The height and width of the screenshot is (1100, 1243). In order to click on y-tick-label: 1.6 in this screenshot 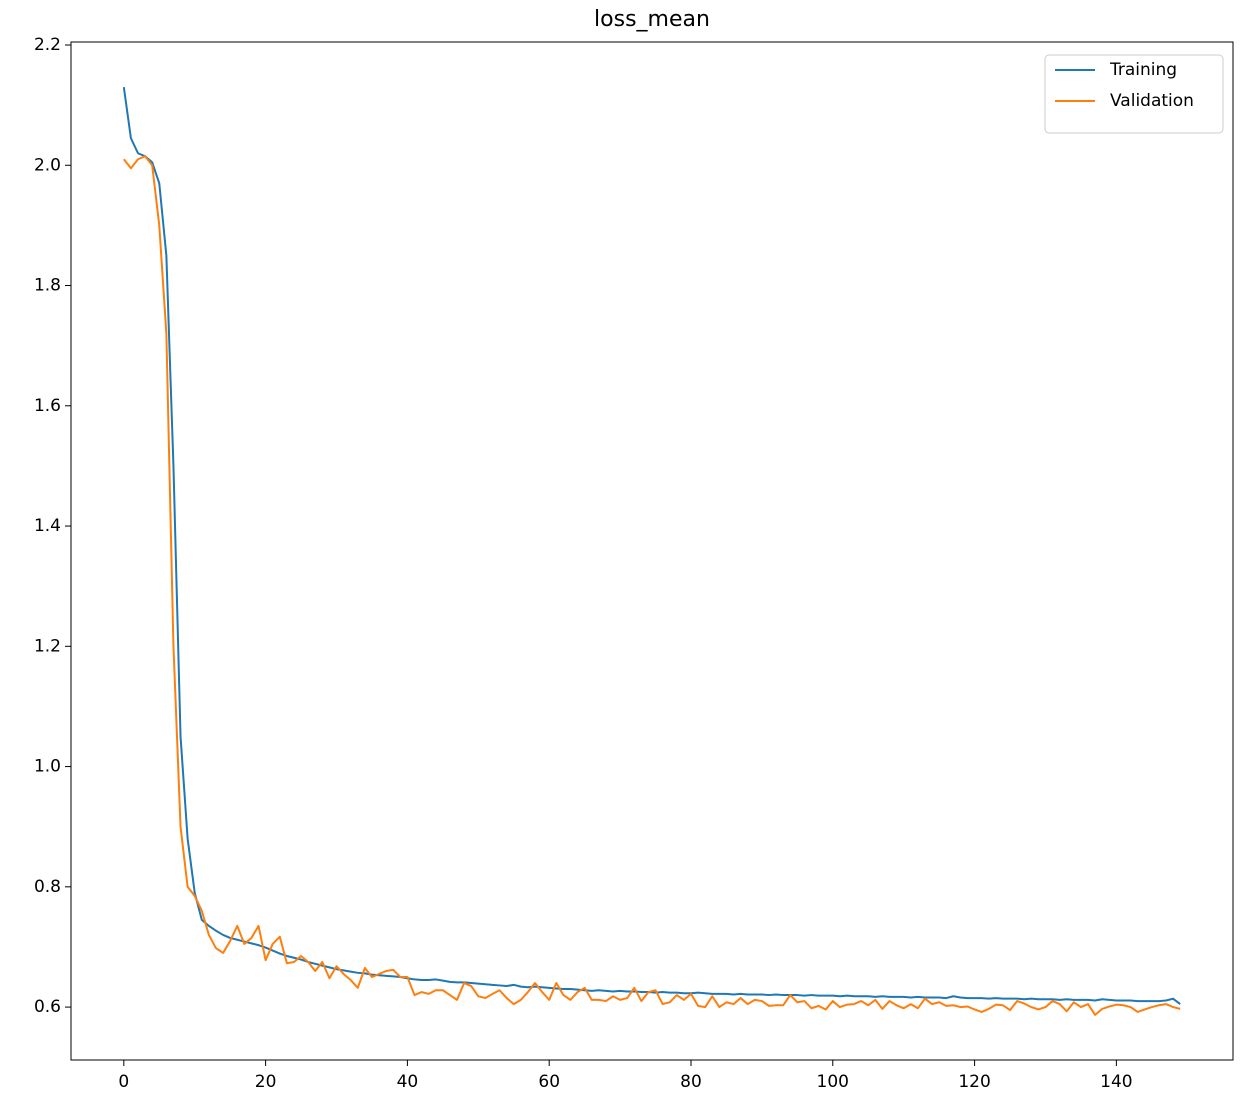, I will do `click(47, 406)`.